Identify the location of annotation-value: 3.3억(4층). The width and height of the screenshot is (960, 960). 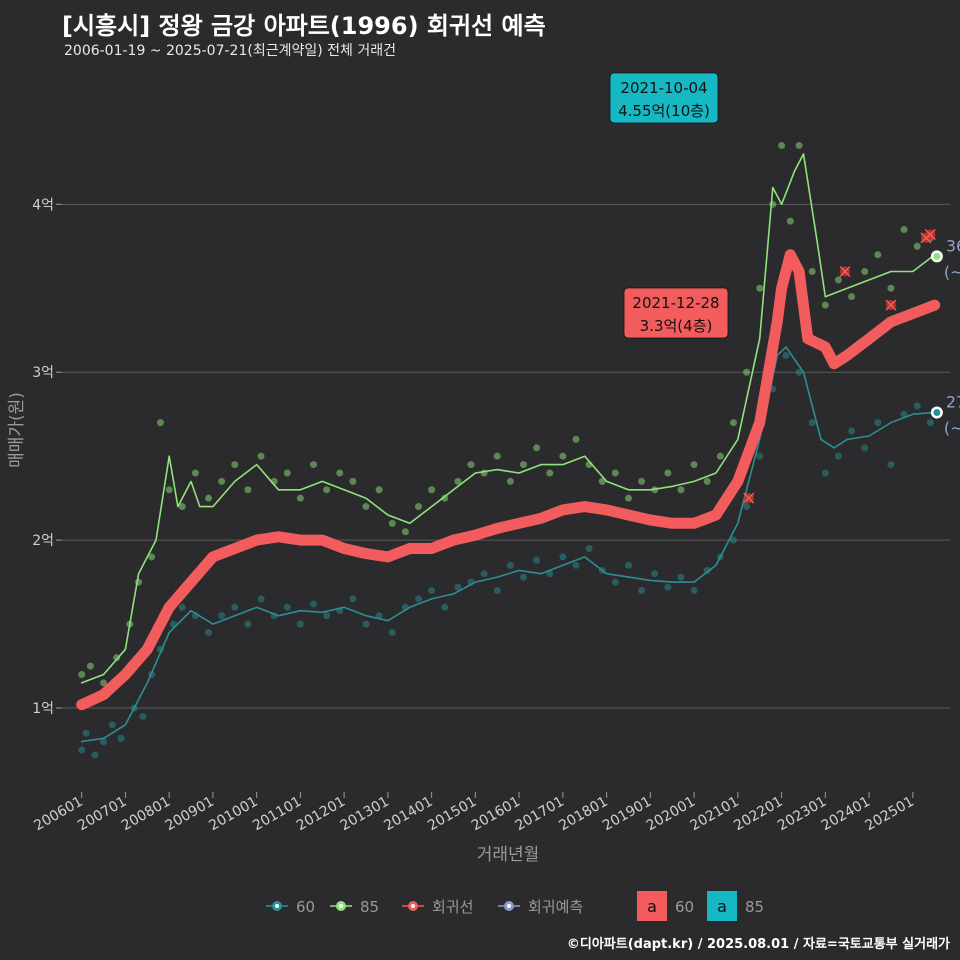
(676, 326).